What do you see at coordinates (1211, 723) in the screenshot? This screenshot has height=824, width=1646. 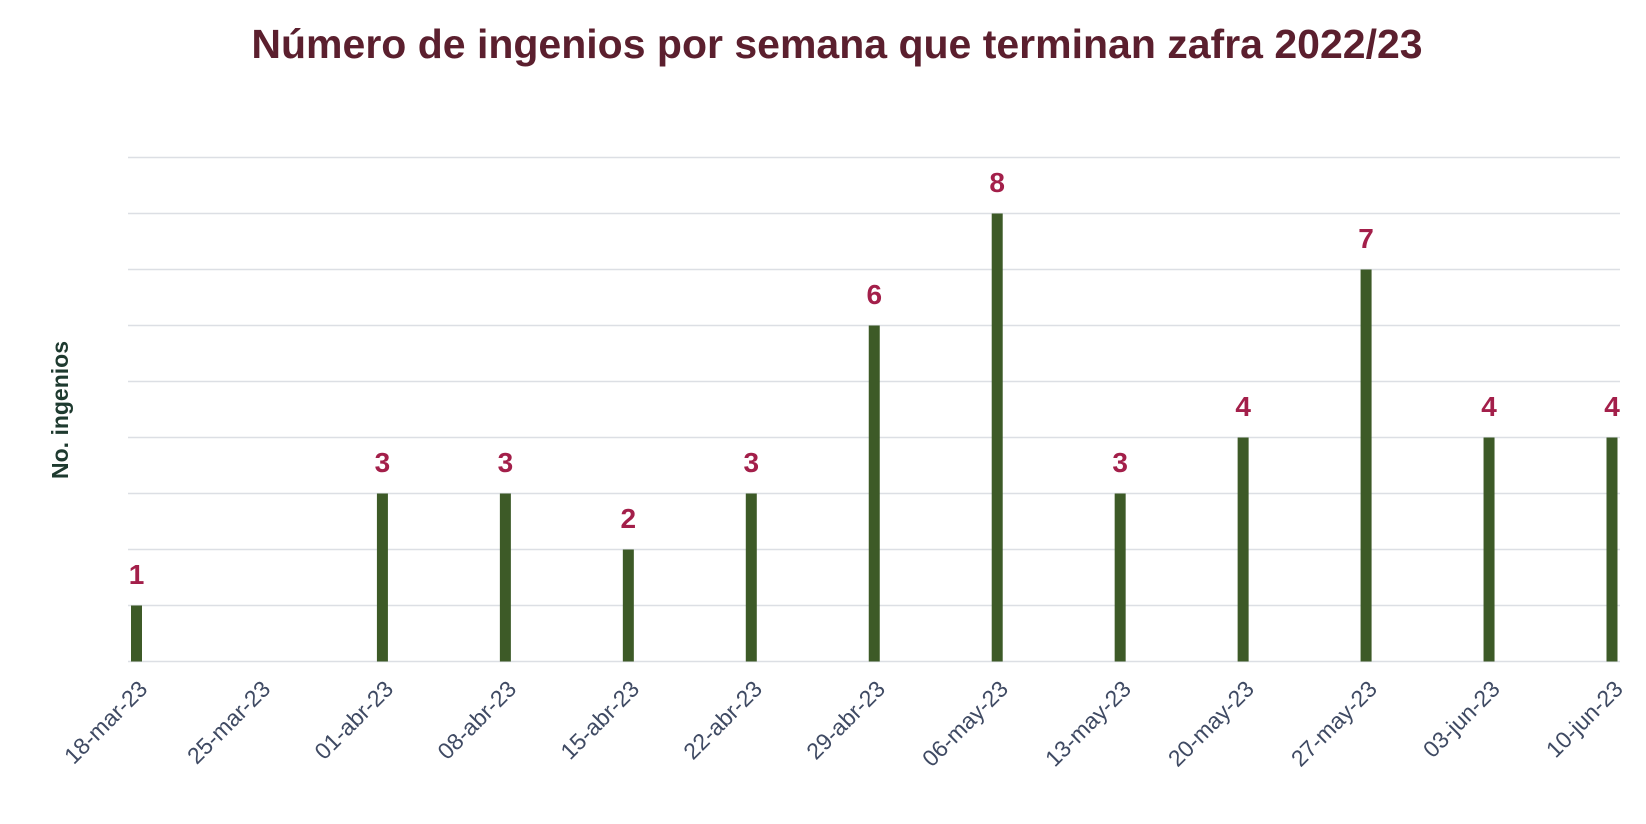 I see `x-tick-label: 20-may-23` at bounding box center [1211, 723].